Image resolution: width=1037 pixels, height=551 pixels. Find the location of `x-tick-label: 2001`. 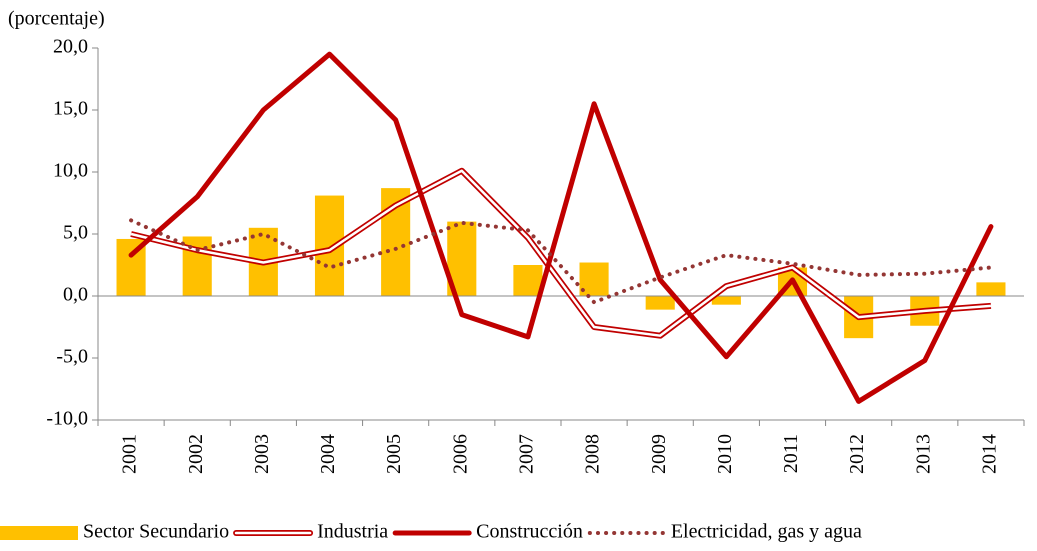

x-tick-label: 2001 is located at coordinates (130, 454).